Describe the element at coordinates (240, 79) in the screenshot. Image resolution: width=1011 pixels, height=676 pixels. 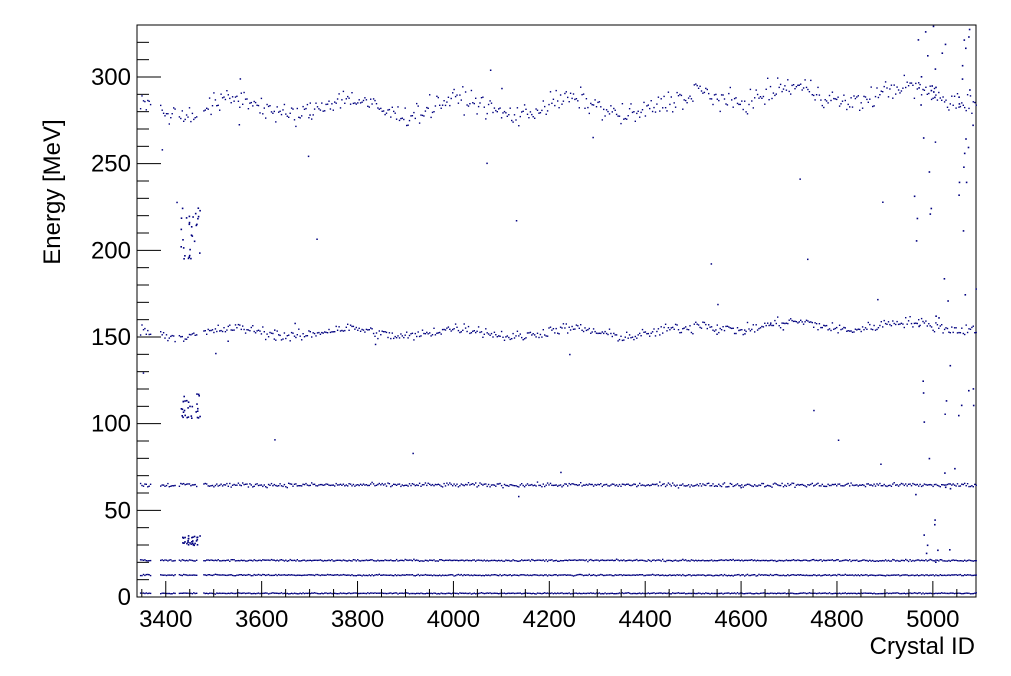
I see `stray-point` at that location.